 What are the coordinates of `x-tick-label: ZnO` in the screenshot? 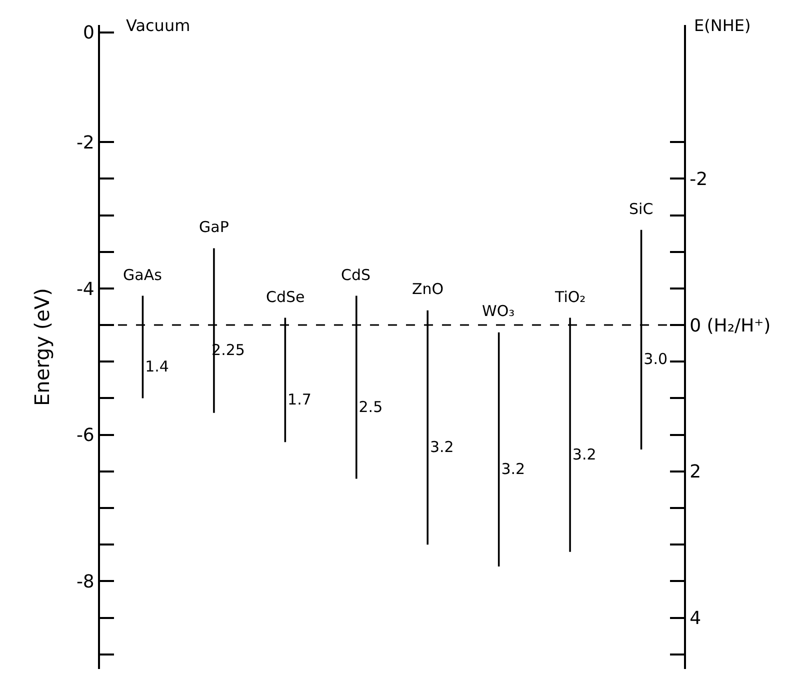 It's located at (428, 289).